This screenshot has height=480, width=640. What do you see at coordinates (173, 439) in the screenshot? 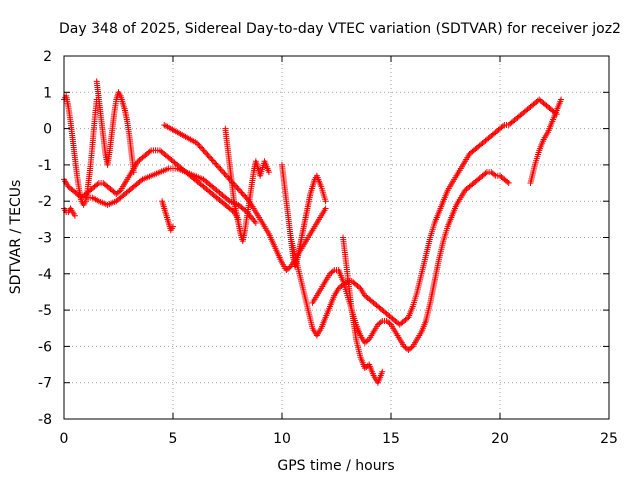
I see `x-tick-label: 5` at bounding box center [173, 439].